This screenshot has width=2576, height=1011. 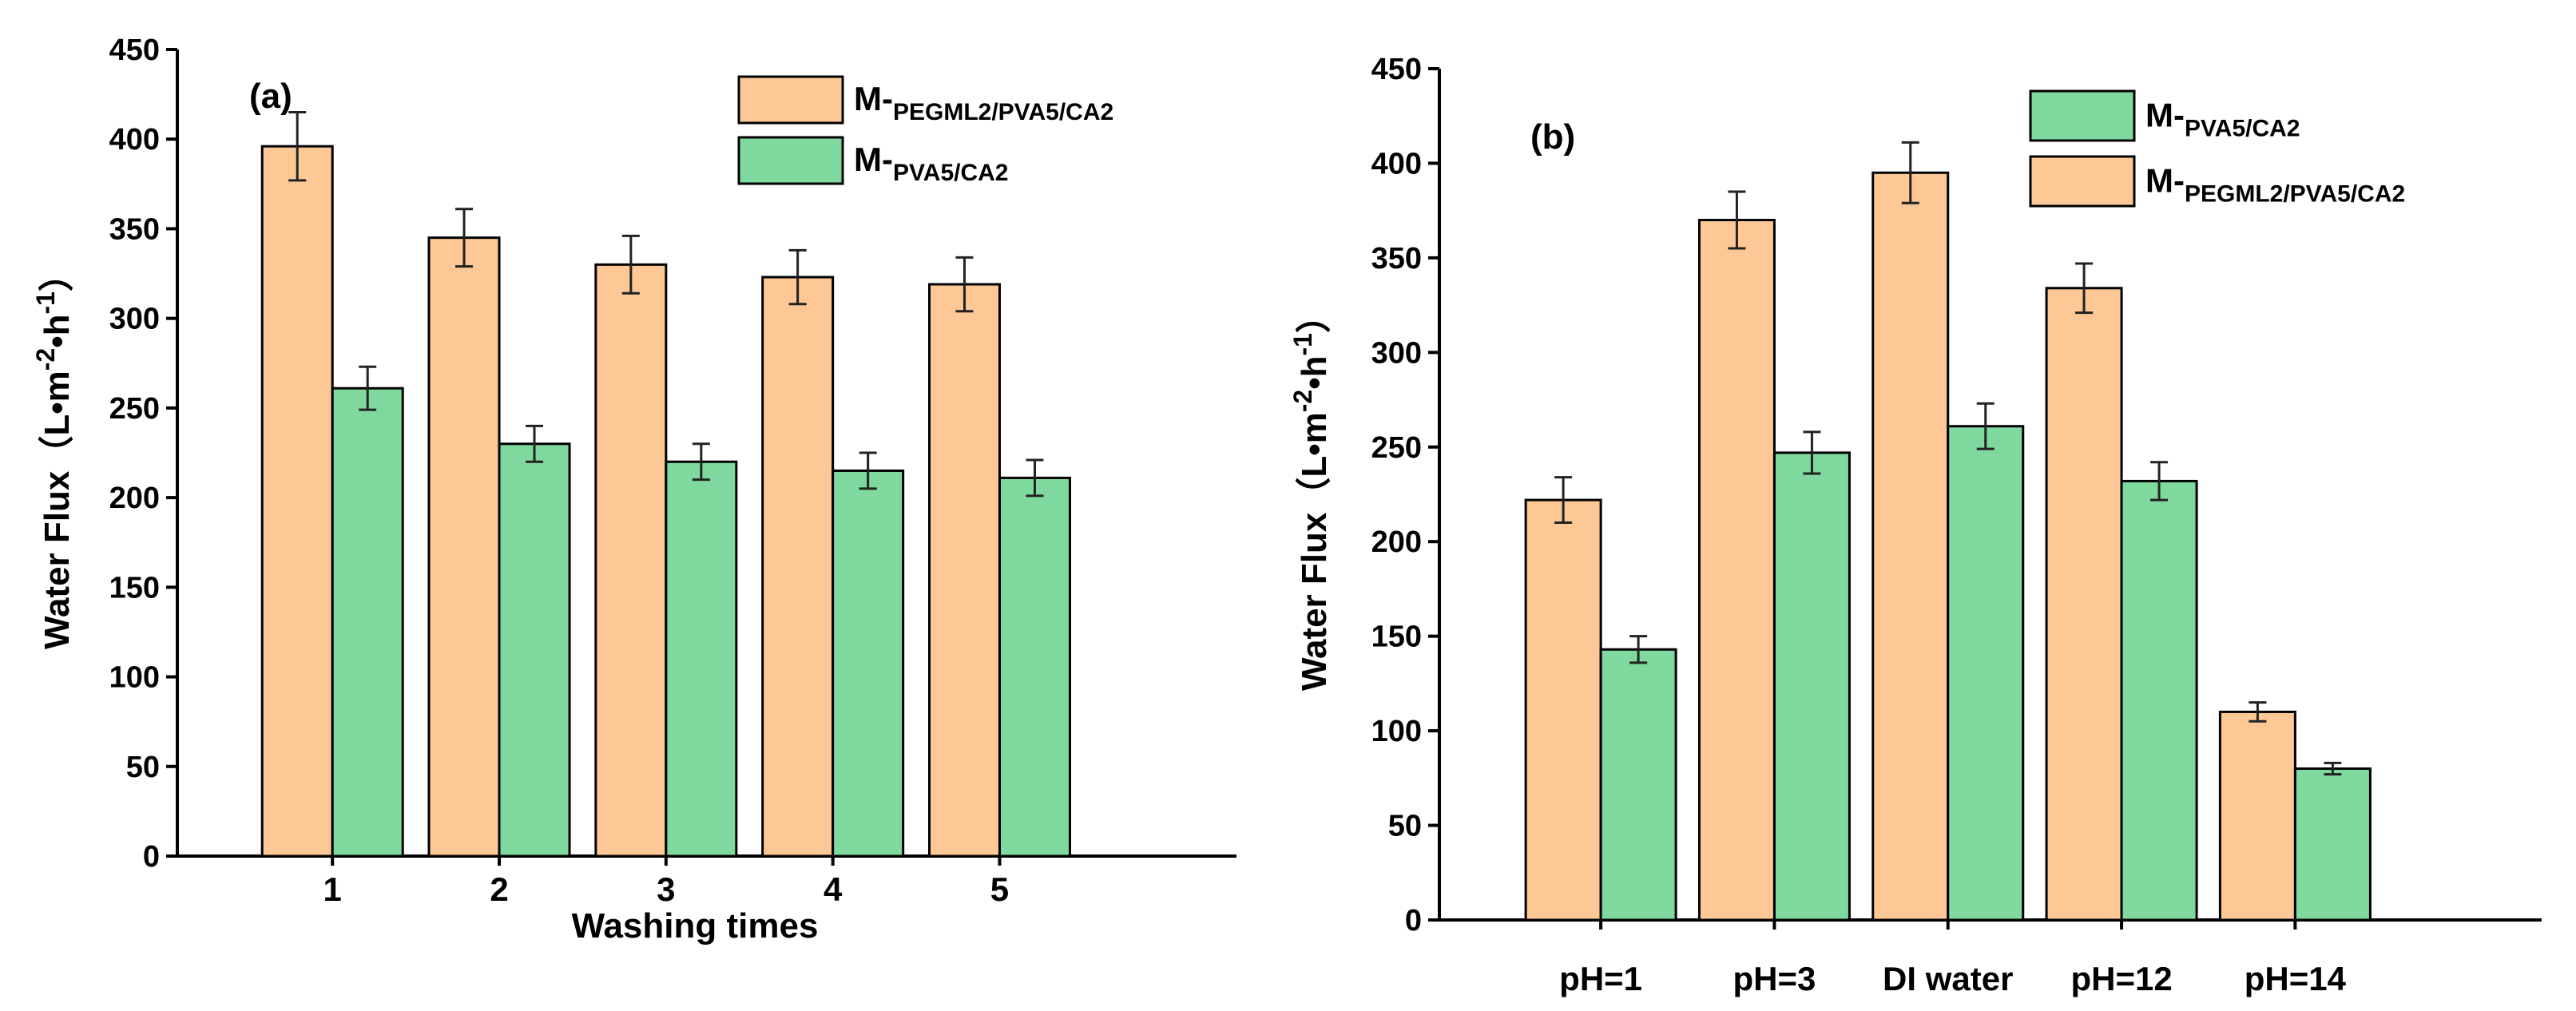 I want to click on x-tick-label: pH=1, so click(x=1600, y=978).